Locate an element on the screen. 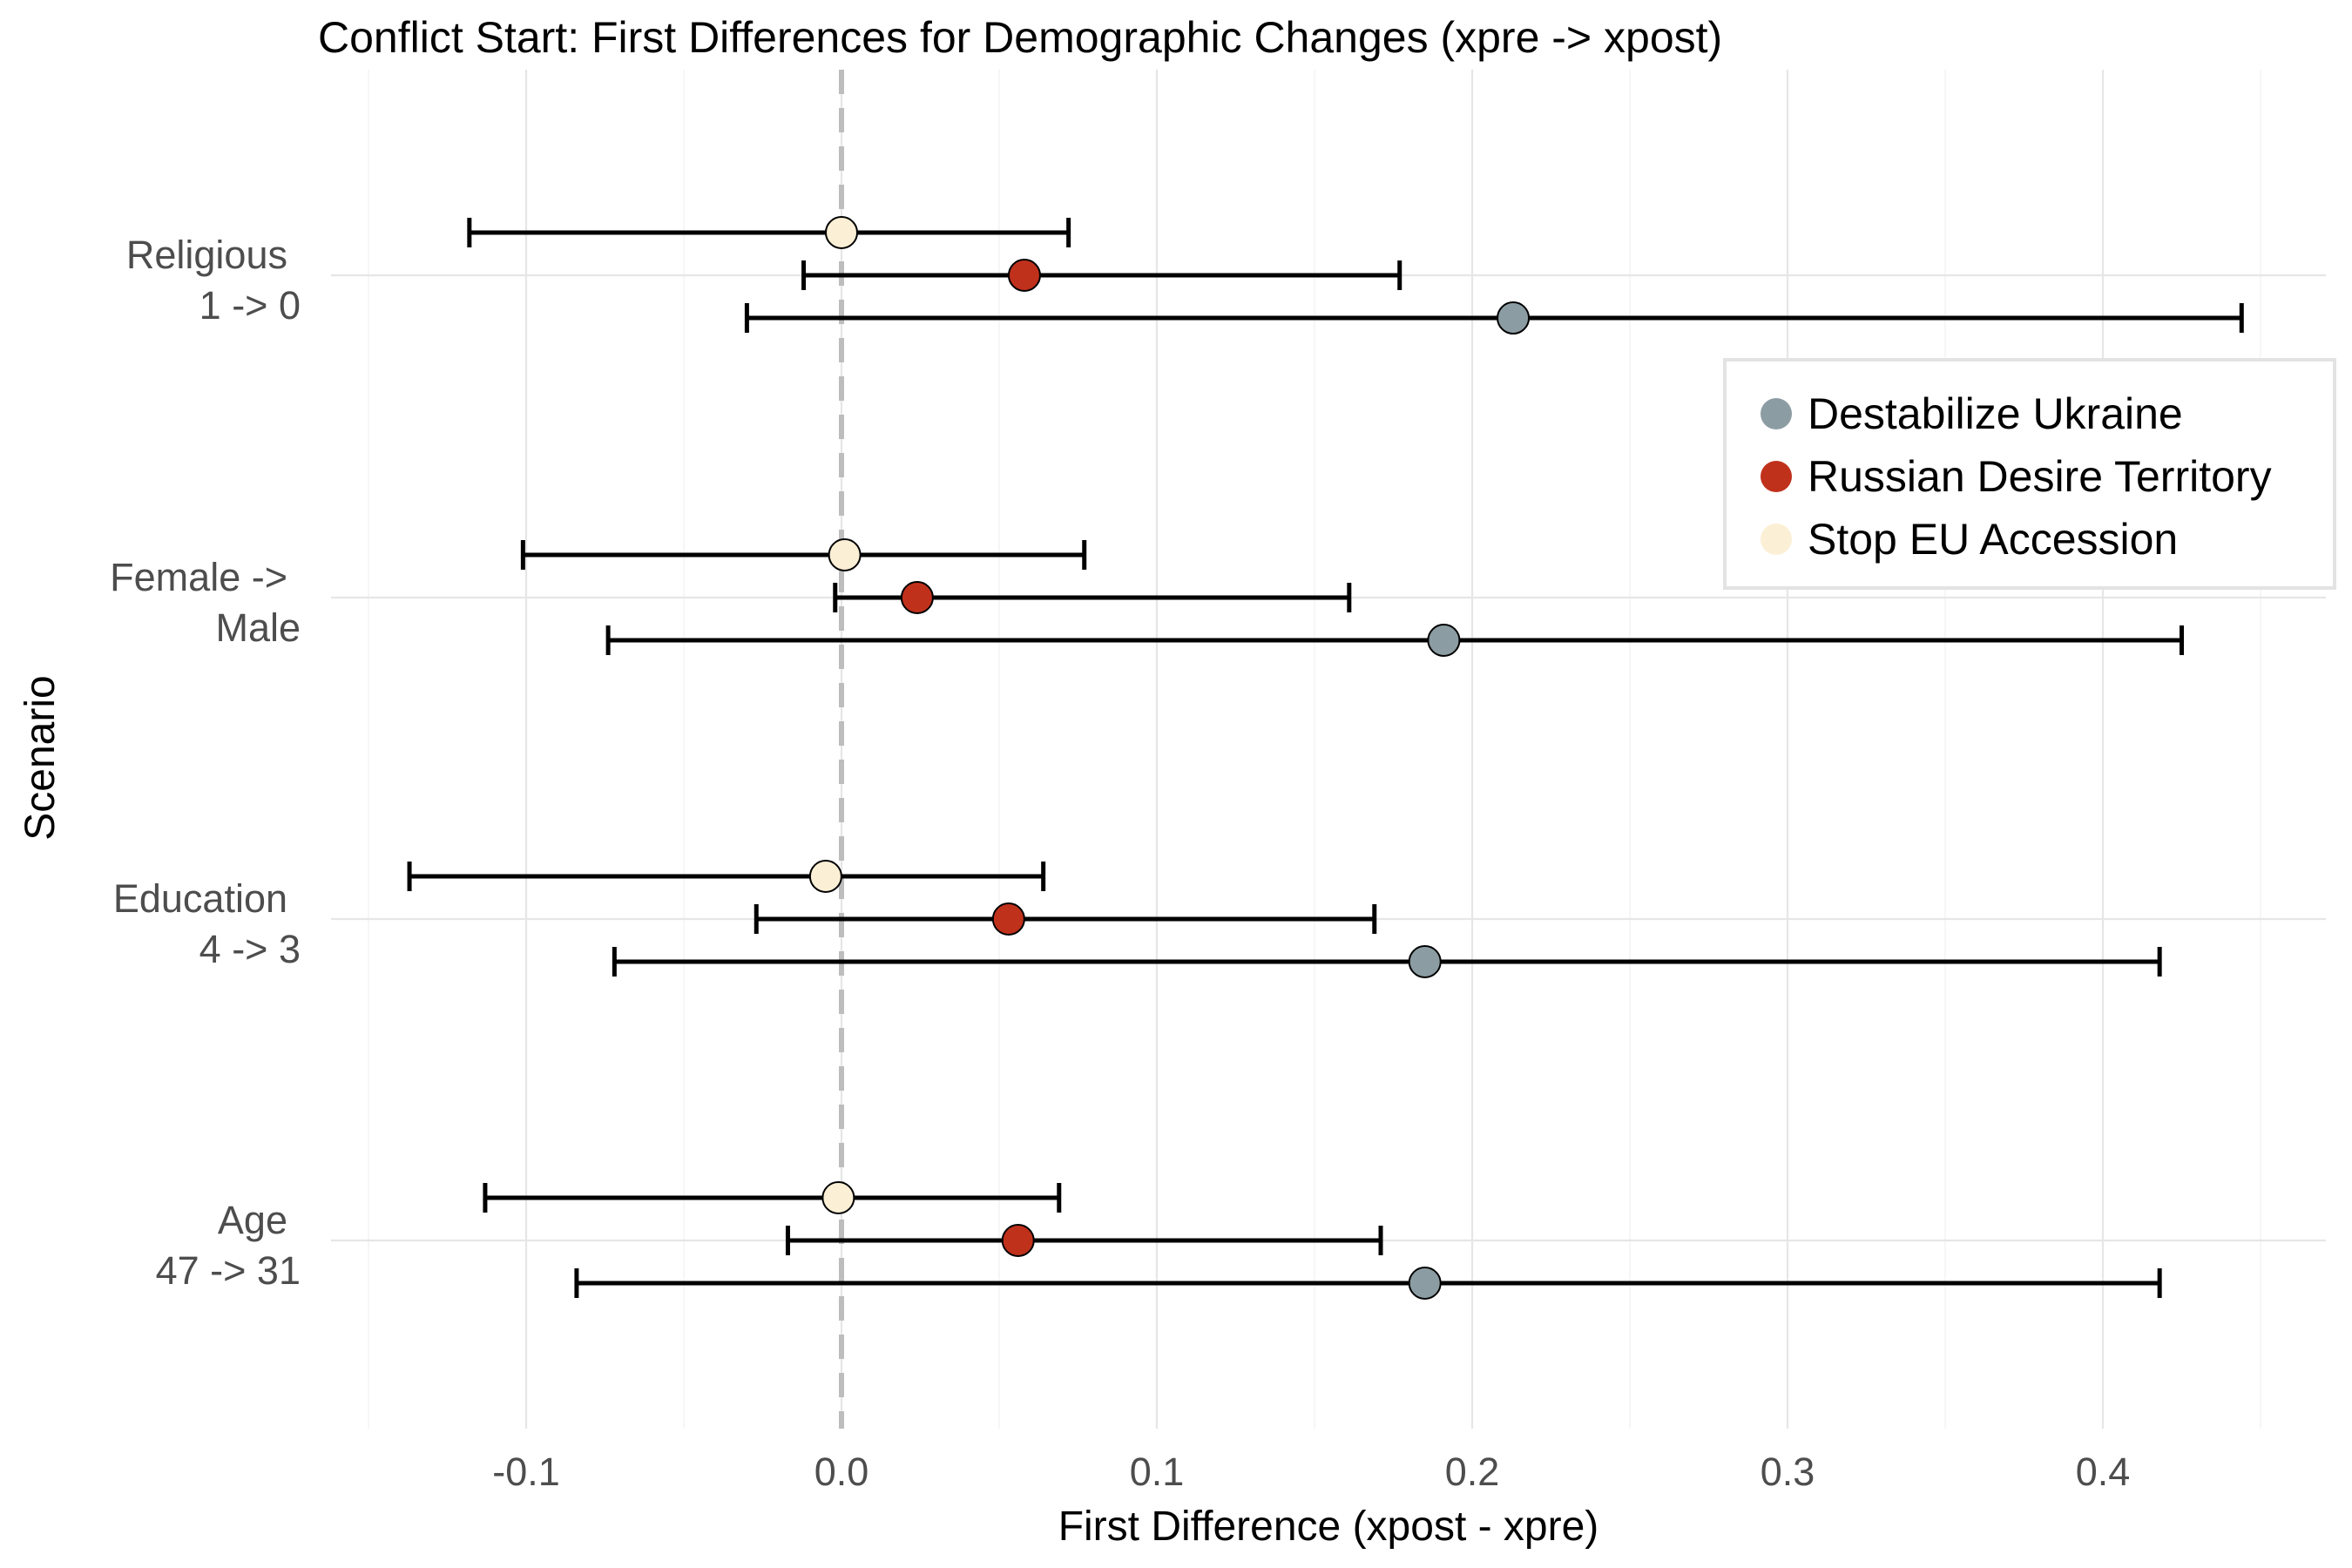 Image resolution: width=2352 pixels, height=1568 pixels. y-tick-label-line: 4 -> 3 is located at coordinates (250, 949).